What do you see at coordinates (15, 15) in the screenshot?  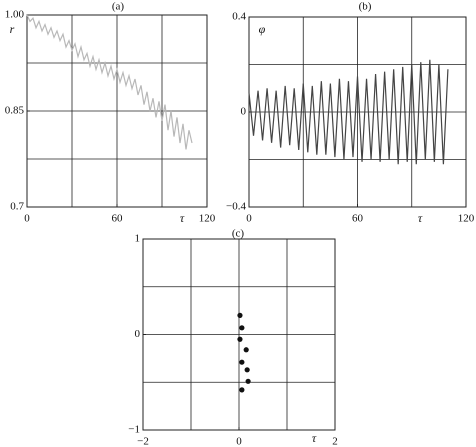 I see `y-tick-label: 1.00` at bounding box center [15, 15].